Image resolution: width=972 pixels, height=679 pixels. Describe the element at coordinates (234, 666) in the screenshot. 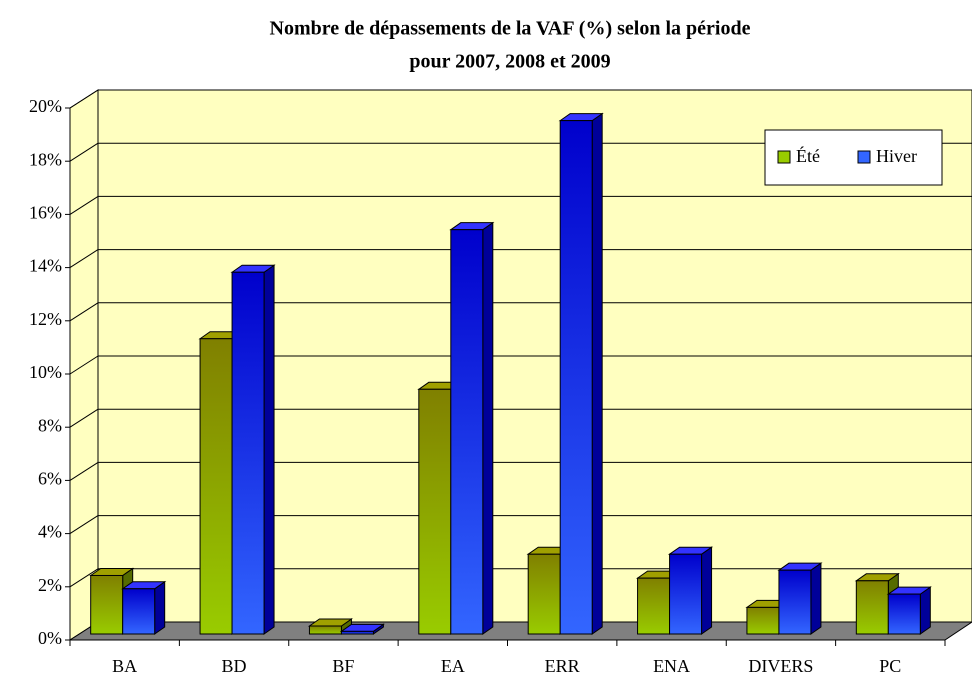

I see `x-tick-label: BD` at that location.